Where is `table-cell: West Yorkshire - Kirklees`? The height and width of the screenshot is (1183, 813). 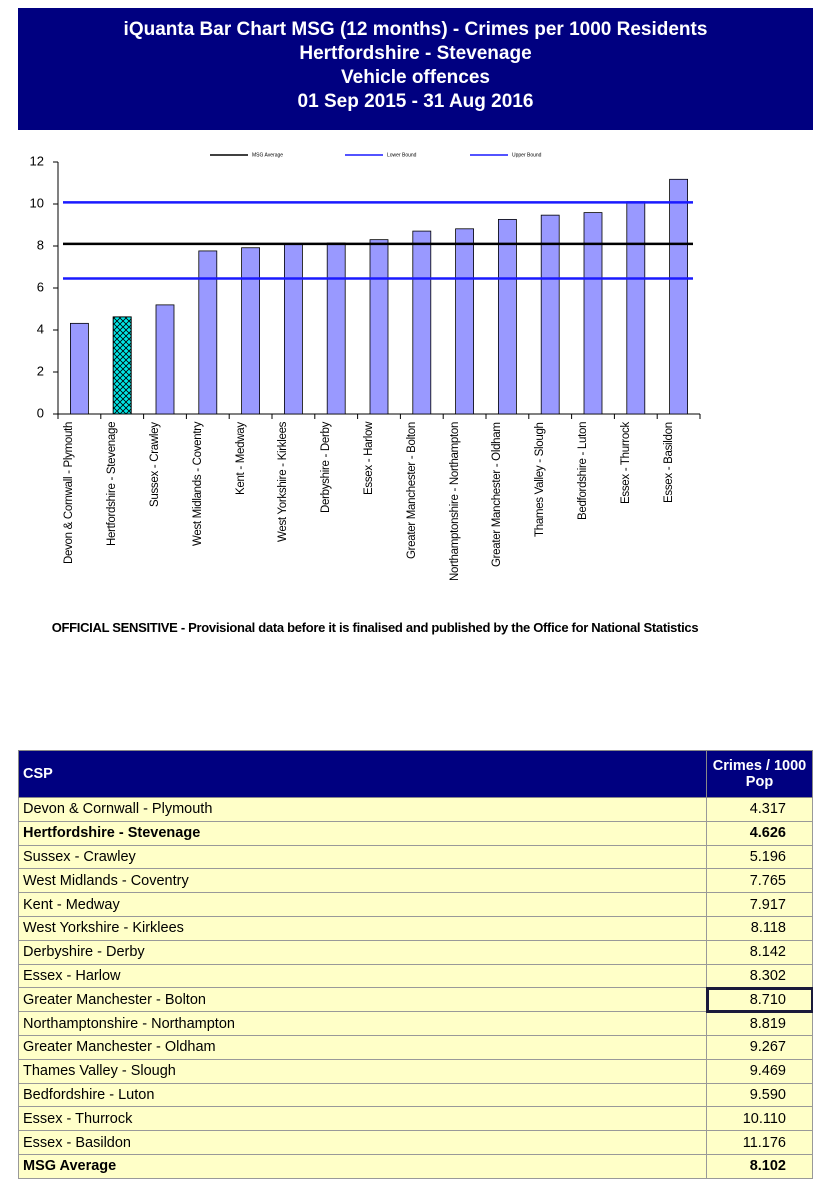 table-cell: West Yorkshire - Kirklees is located at coordinates (362, 928).